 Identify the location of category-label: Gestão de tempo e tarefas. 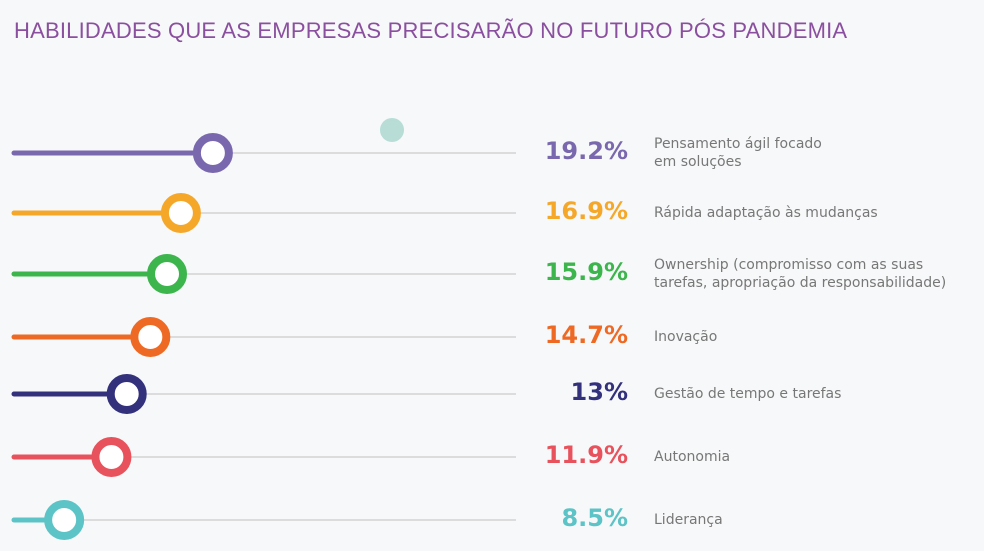
(748, 394).